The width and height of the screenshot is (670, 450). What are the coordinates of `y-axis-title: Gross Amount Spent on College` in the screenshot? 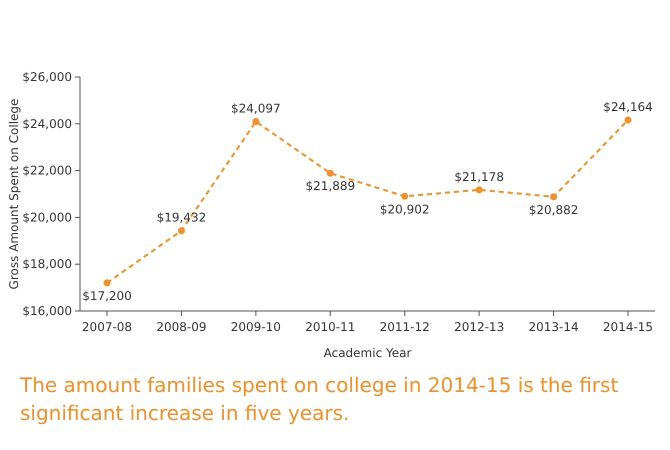 It's located at (14, 194).